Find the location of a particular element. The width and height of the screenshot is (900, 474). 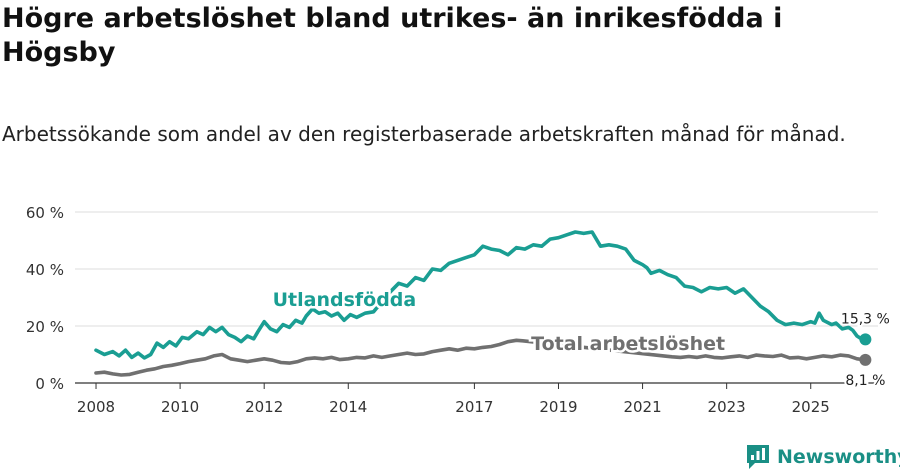

y-axis-ticks: 0 % 20 % 40 % 60 % is located at coordinates (45, 298).